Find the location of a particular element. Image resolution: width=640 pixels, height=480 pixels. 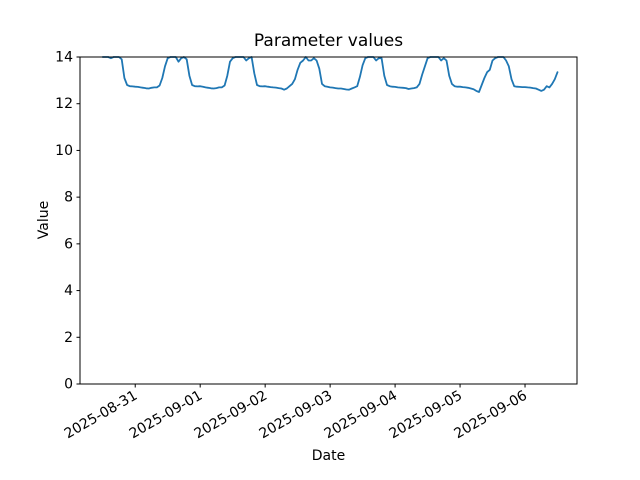

y-tick-label: 0 is located at coordinates (68, 385).